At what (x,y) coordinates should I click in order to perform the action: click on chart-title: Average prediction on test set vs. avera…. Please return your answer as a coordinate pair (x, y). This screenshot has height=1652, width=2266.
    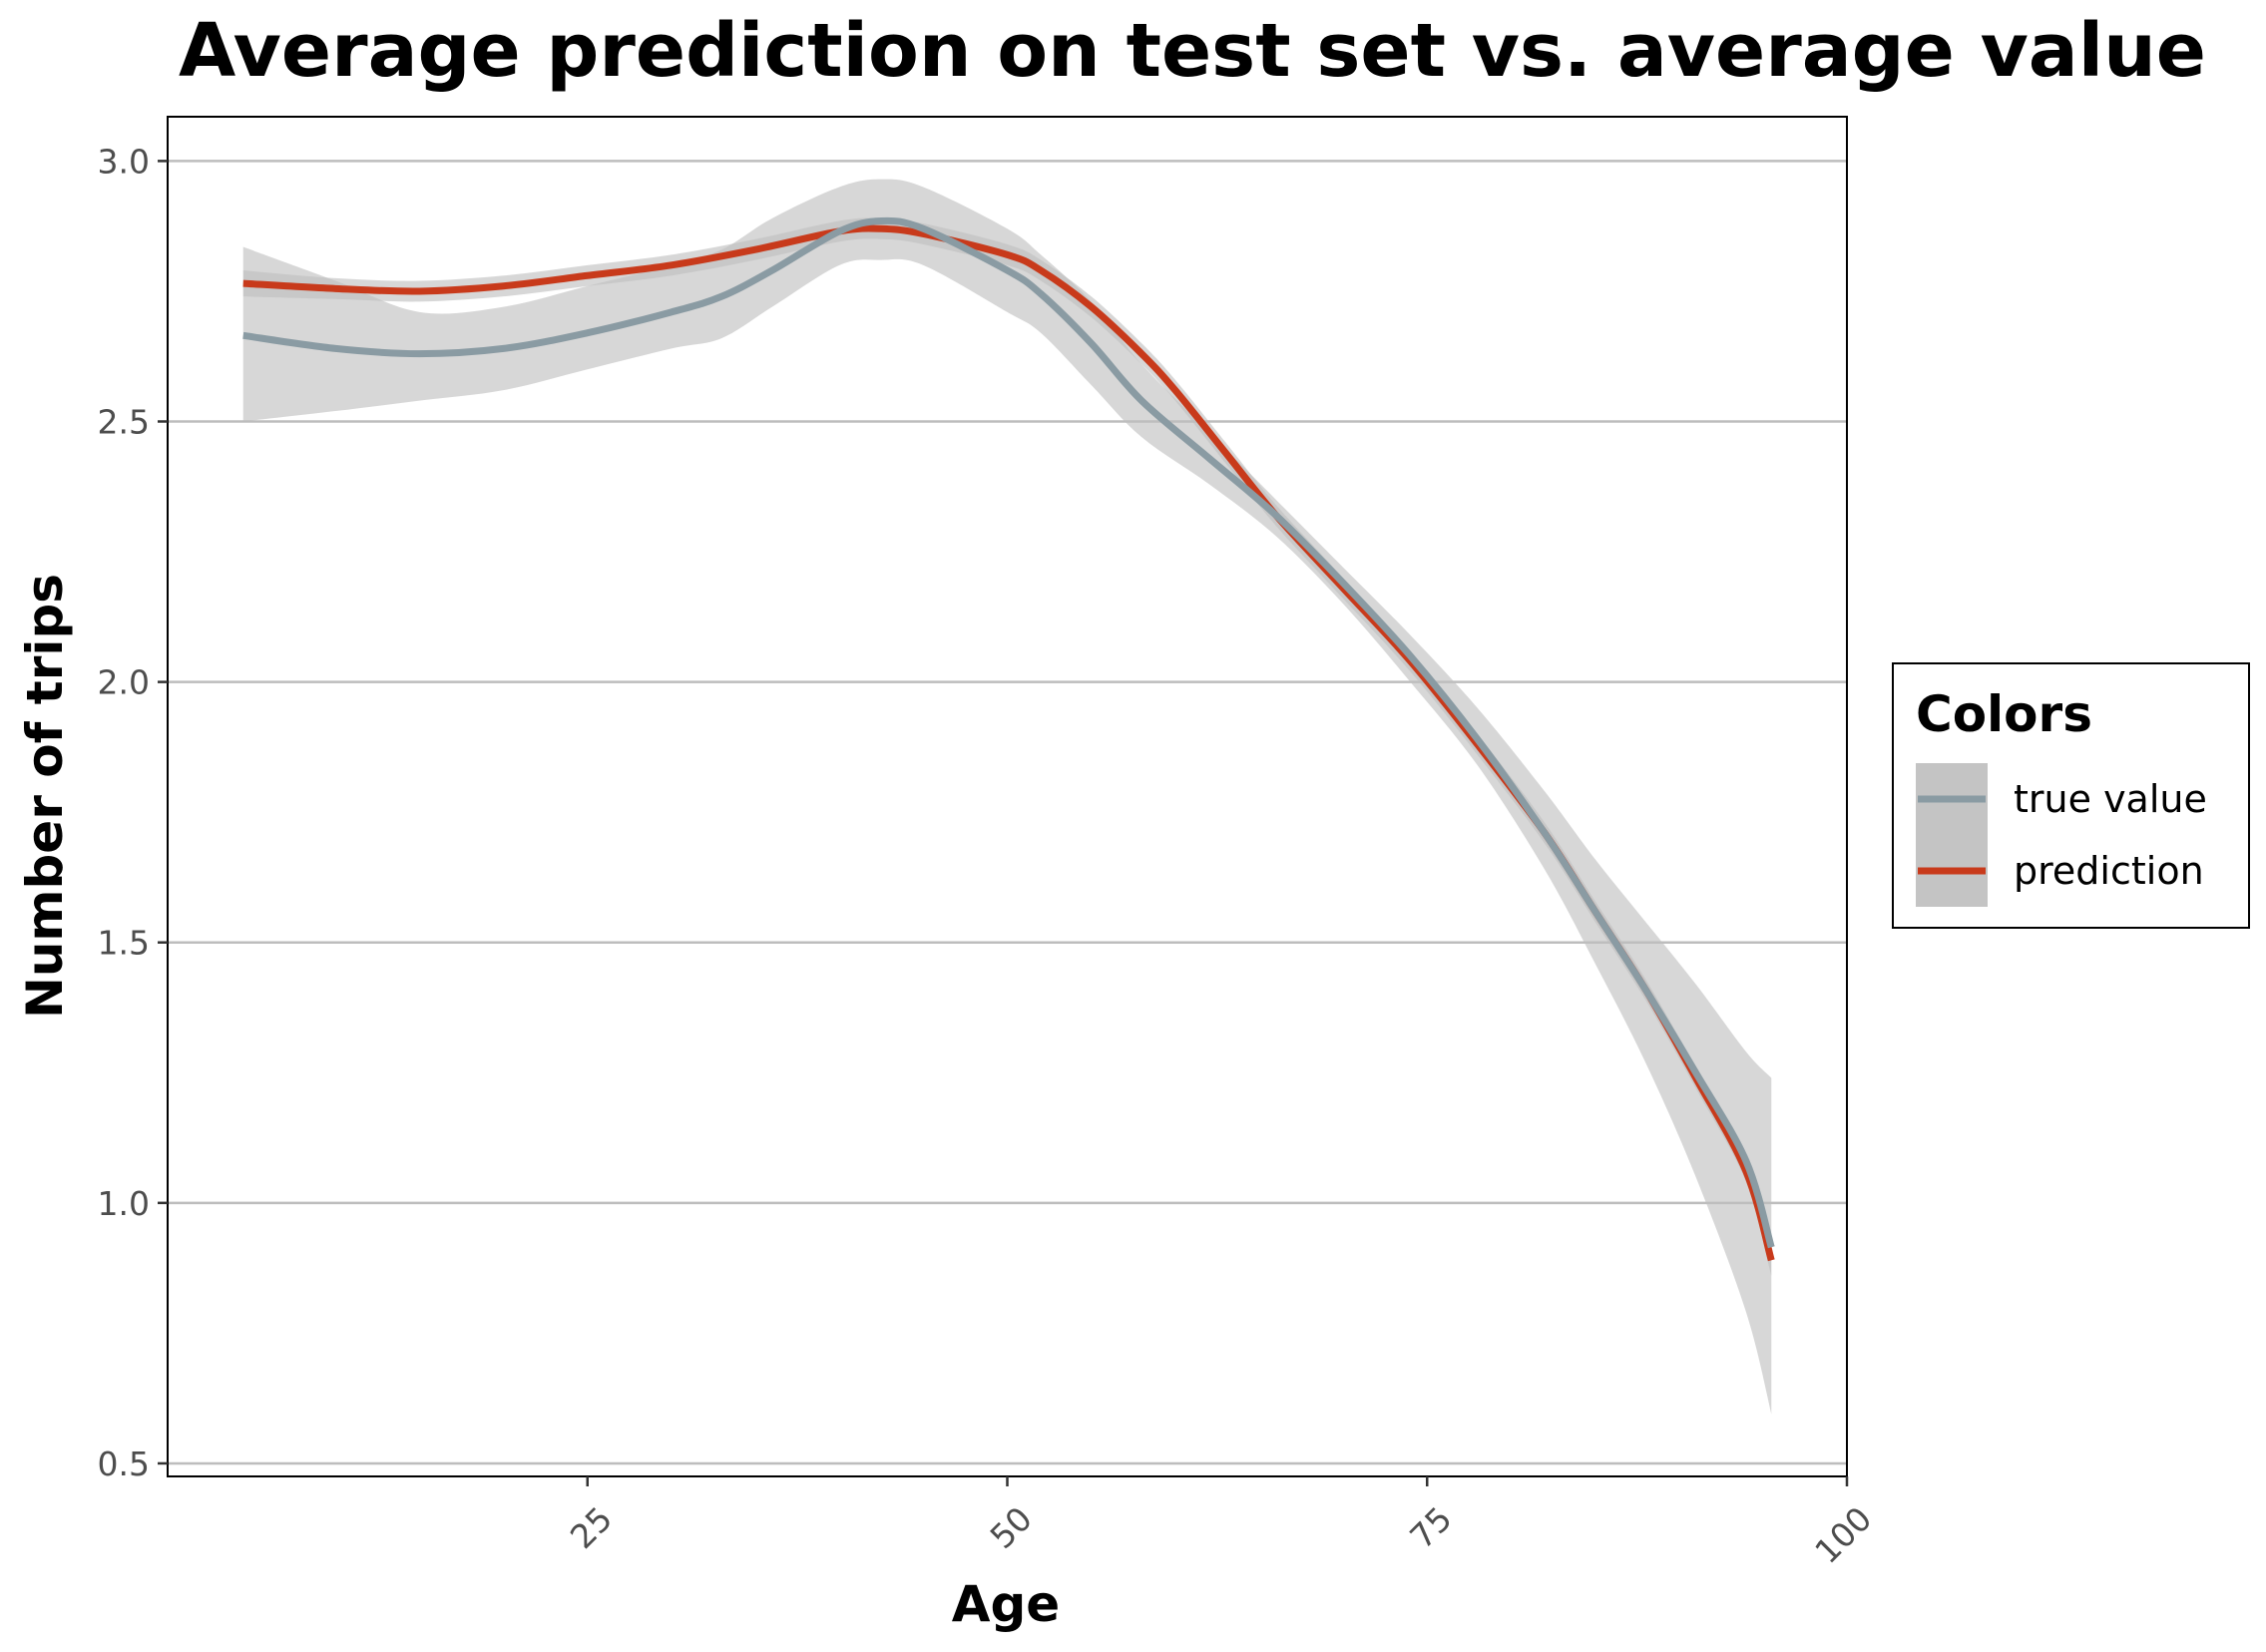
    Looking at the image, I should click on (1192, 51).